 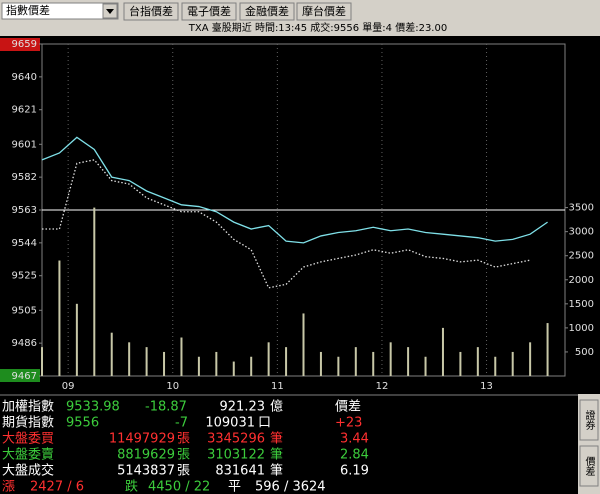 I want to click on quote-cell: 9533.98, so click(x=93, y=407).